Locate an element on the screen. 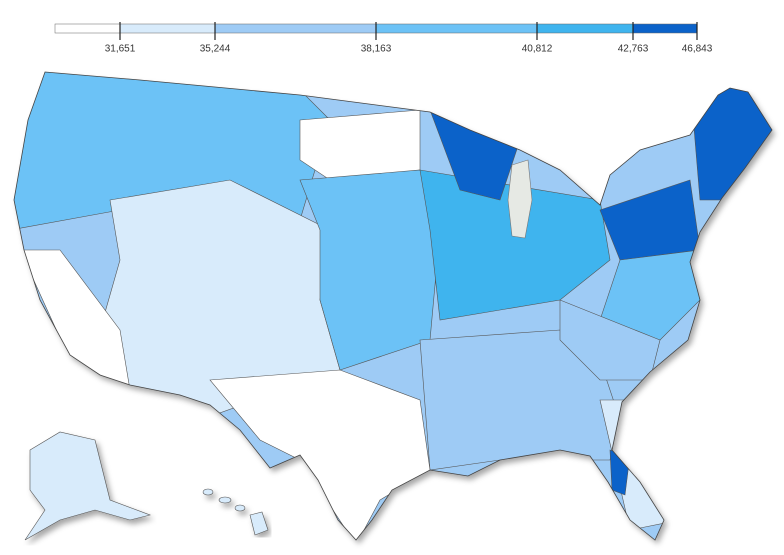 This screenshot has height=555, width=784. legend-tick-label: 40,812 is located at coordinates (537, 49).